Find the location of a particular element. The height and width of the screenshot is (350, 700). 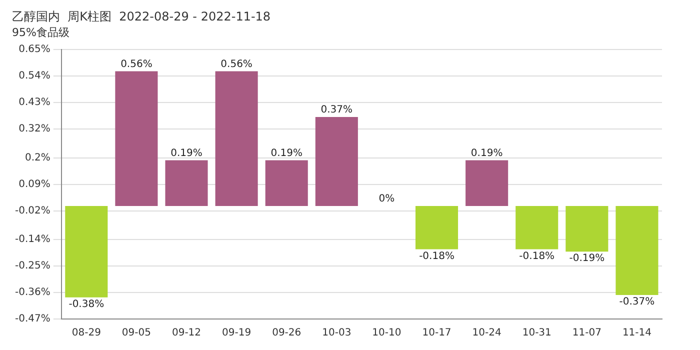

y-tick-label: 0.65% is located at coordinates (34, 50).